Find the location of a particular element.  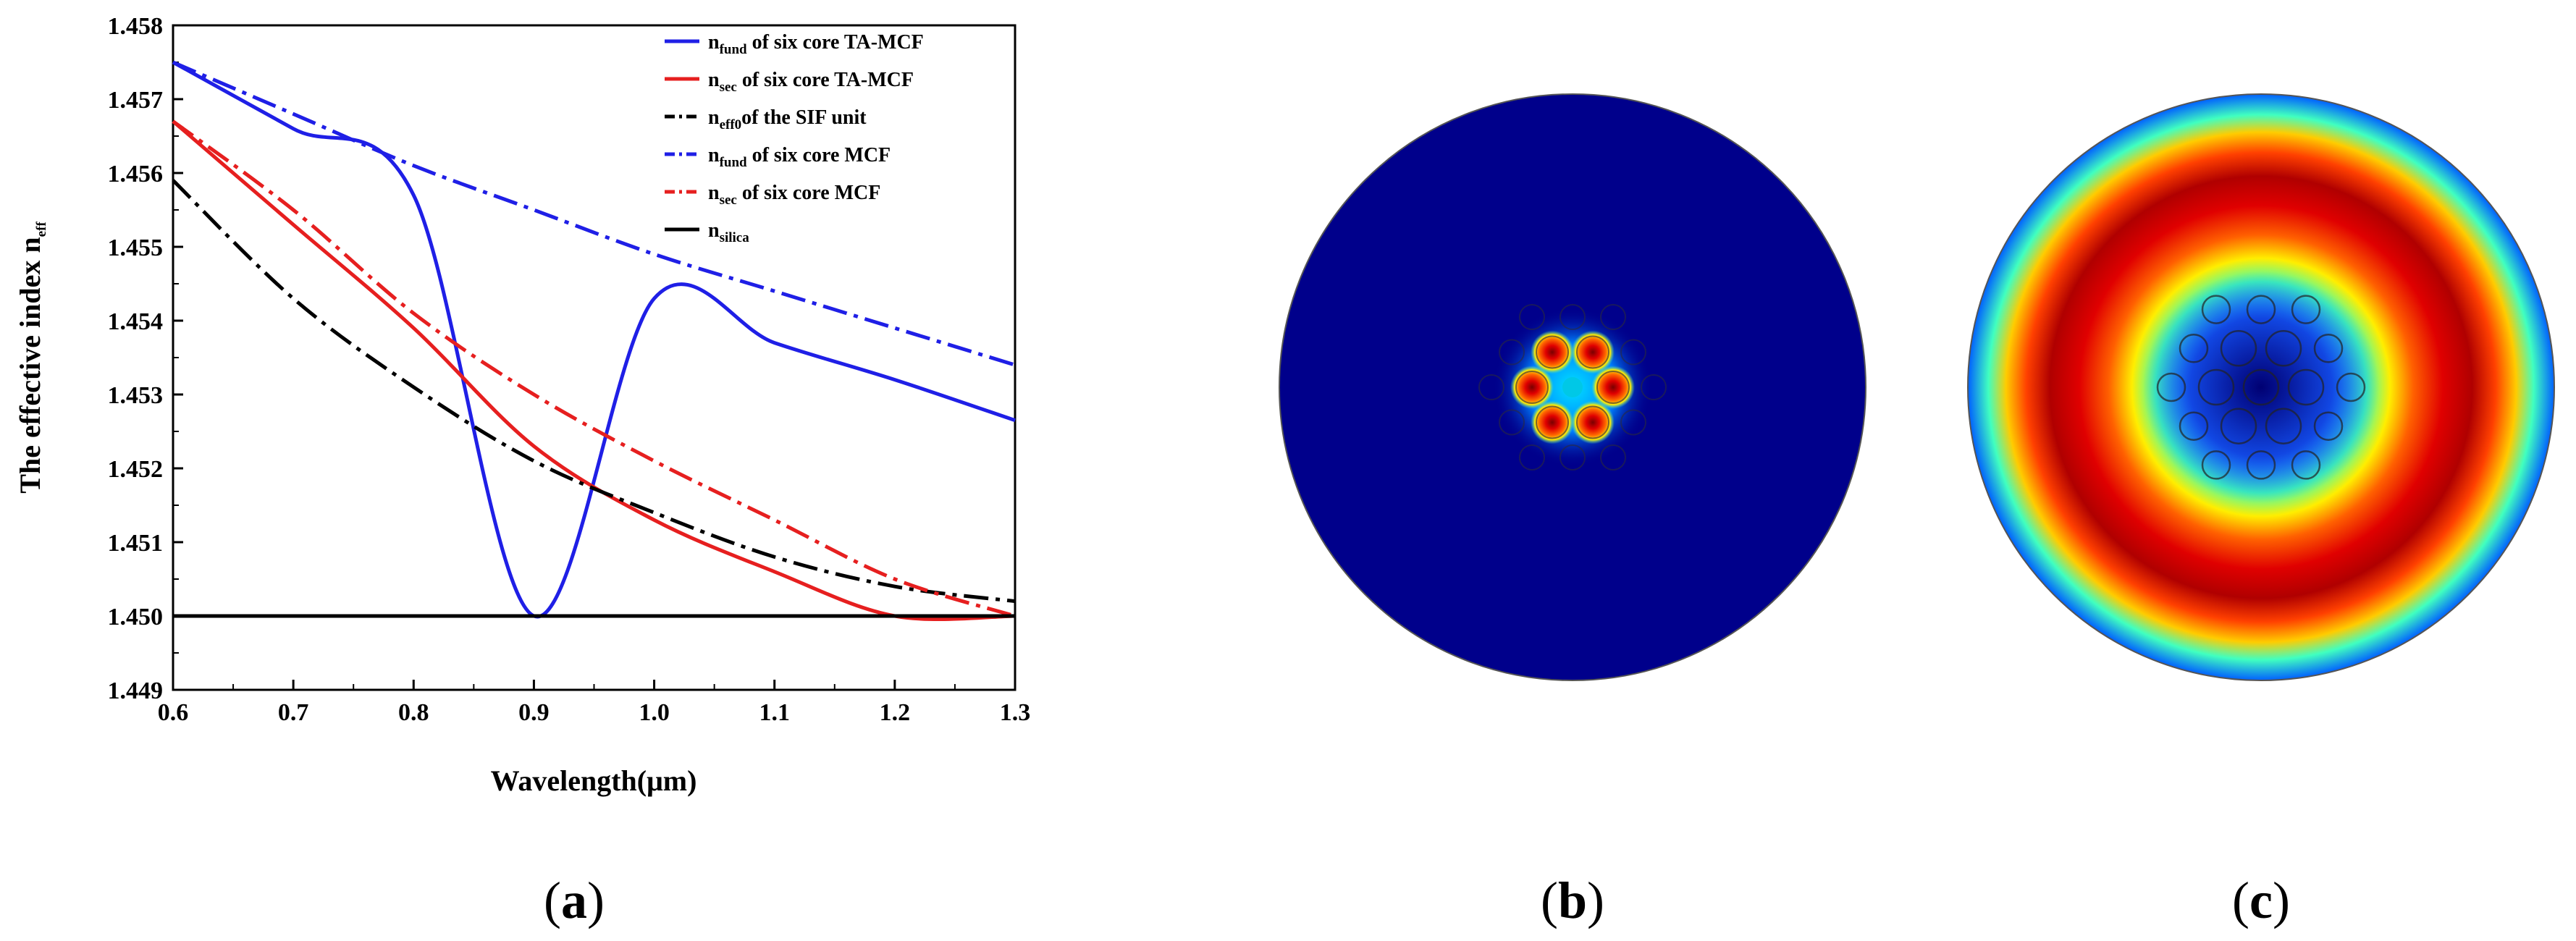

y-tick-label: 1.454 is located at coordinates (136, 321).